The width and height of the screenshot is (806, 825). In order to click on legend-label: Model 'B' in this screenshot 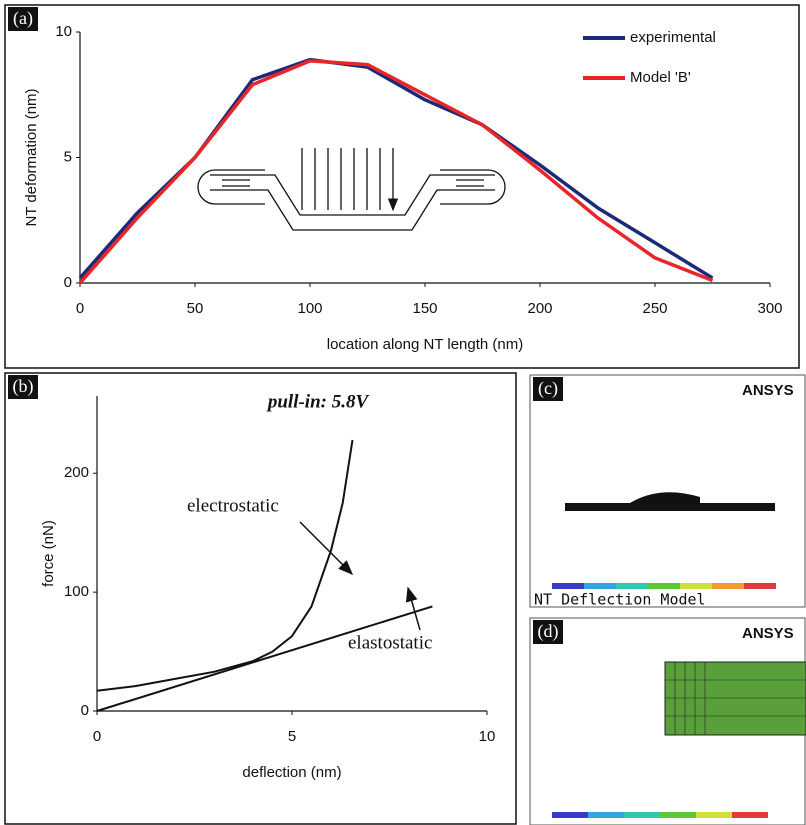, I will do `click(660, 77)`.